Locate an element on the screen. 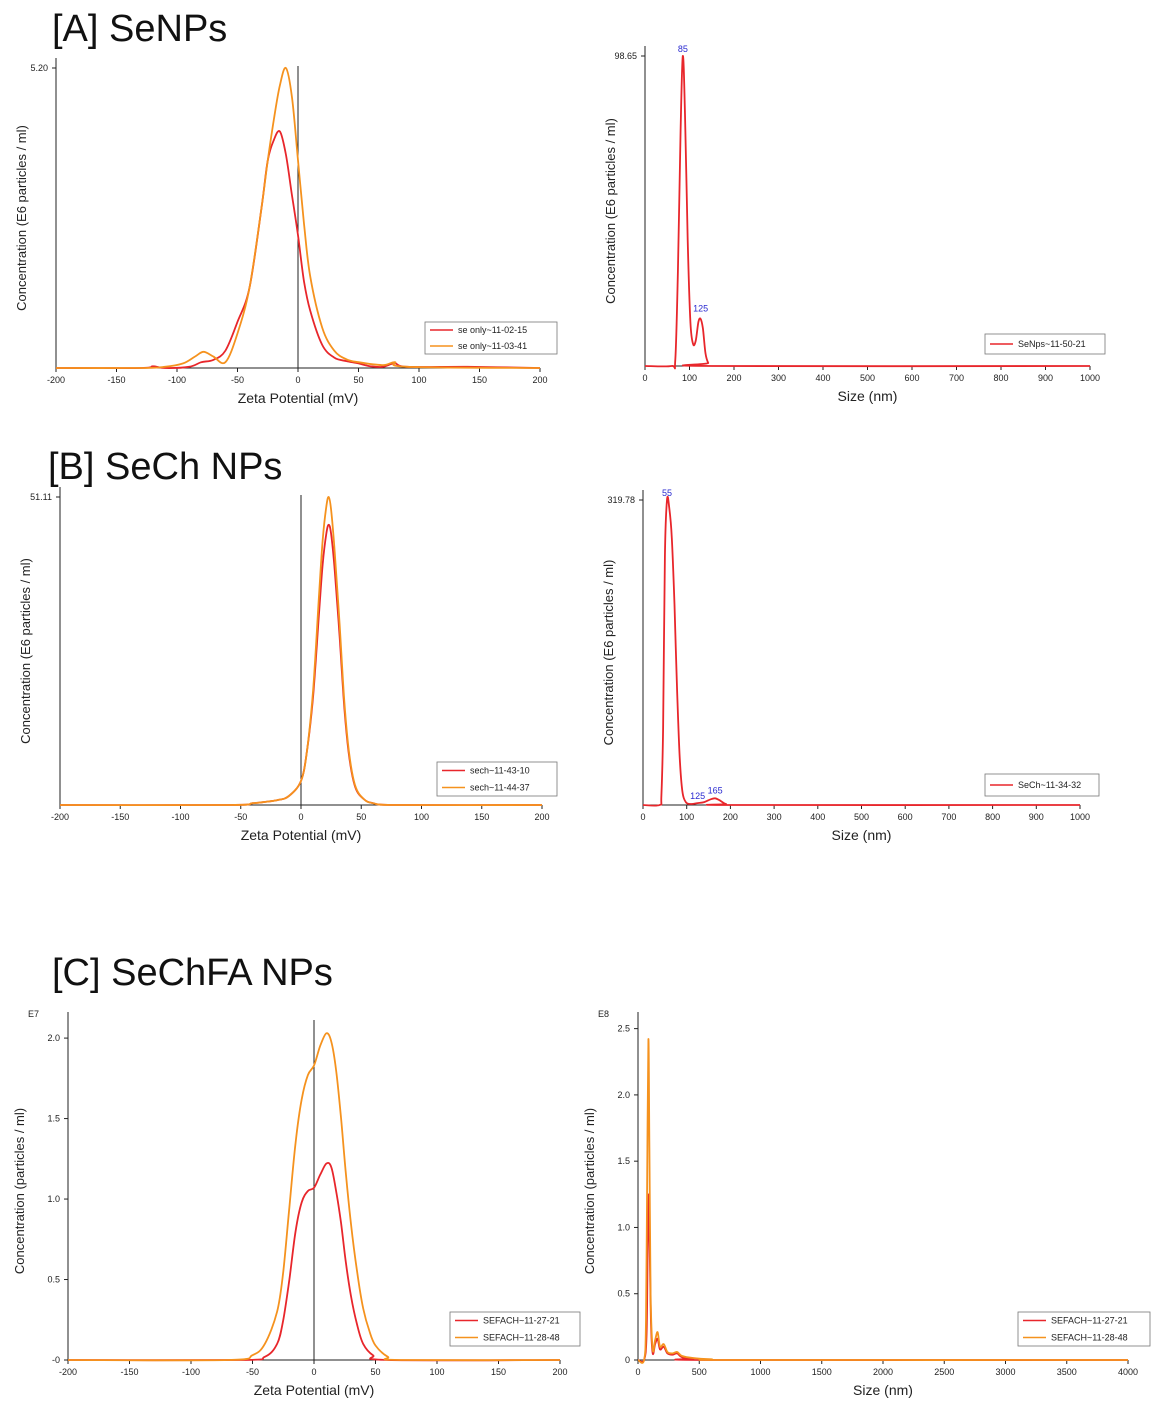 The image size is (1151, 1405). x-tick-label: 2000 is located at coordinates (883, 1372).